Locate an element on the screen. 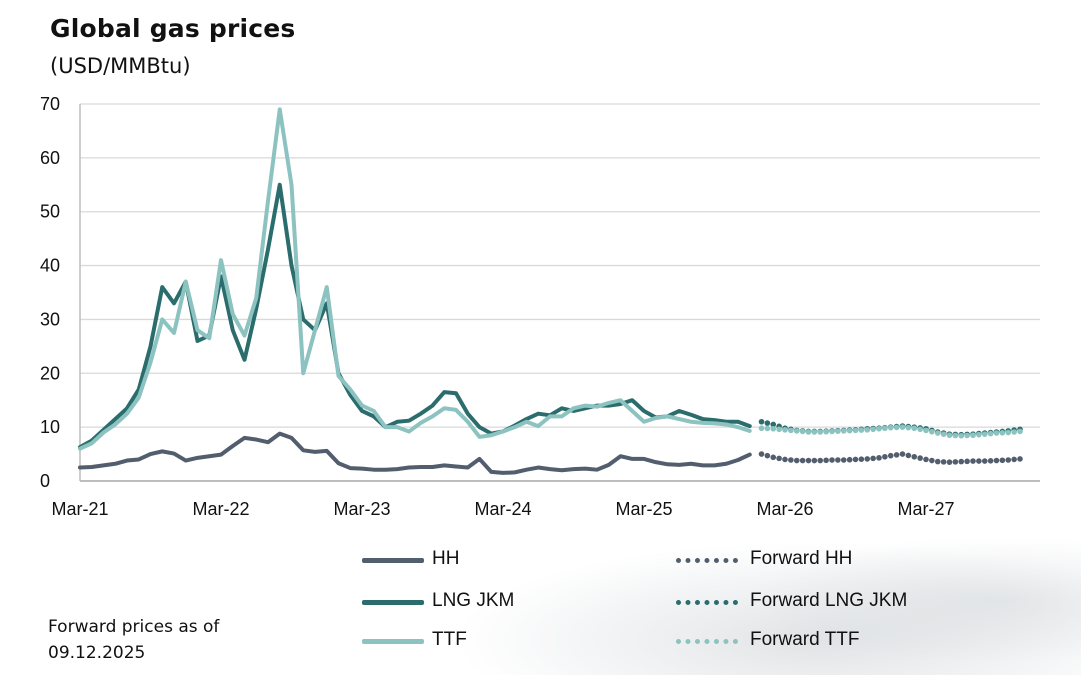  legend-label-forward-lng-jkm: Forward LNG JKM is located at coordinates (829, 600).